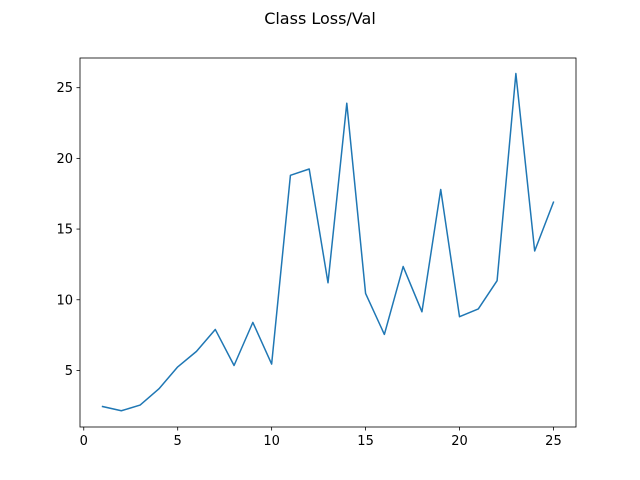 Image resolution: width=640 pixels, height=480 pixels. What do you see at coordinates (271, 441) in the screenshot?
I see `x-tick-label: 10` at bounding box center [271, 441].